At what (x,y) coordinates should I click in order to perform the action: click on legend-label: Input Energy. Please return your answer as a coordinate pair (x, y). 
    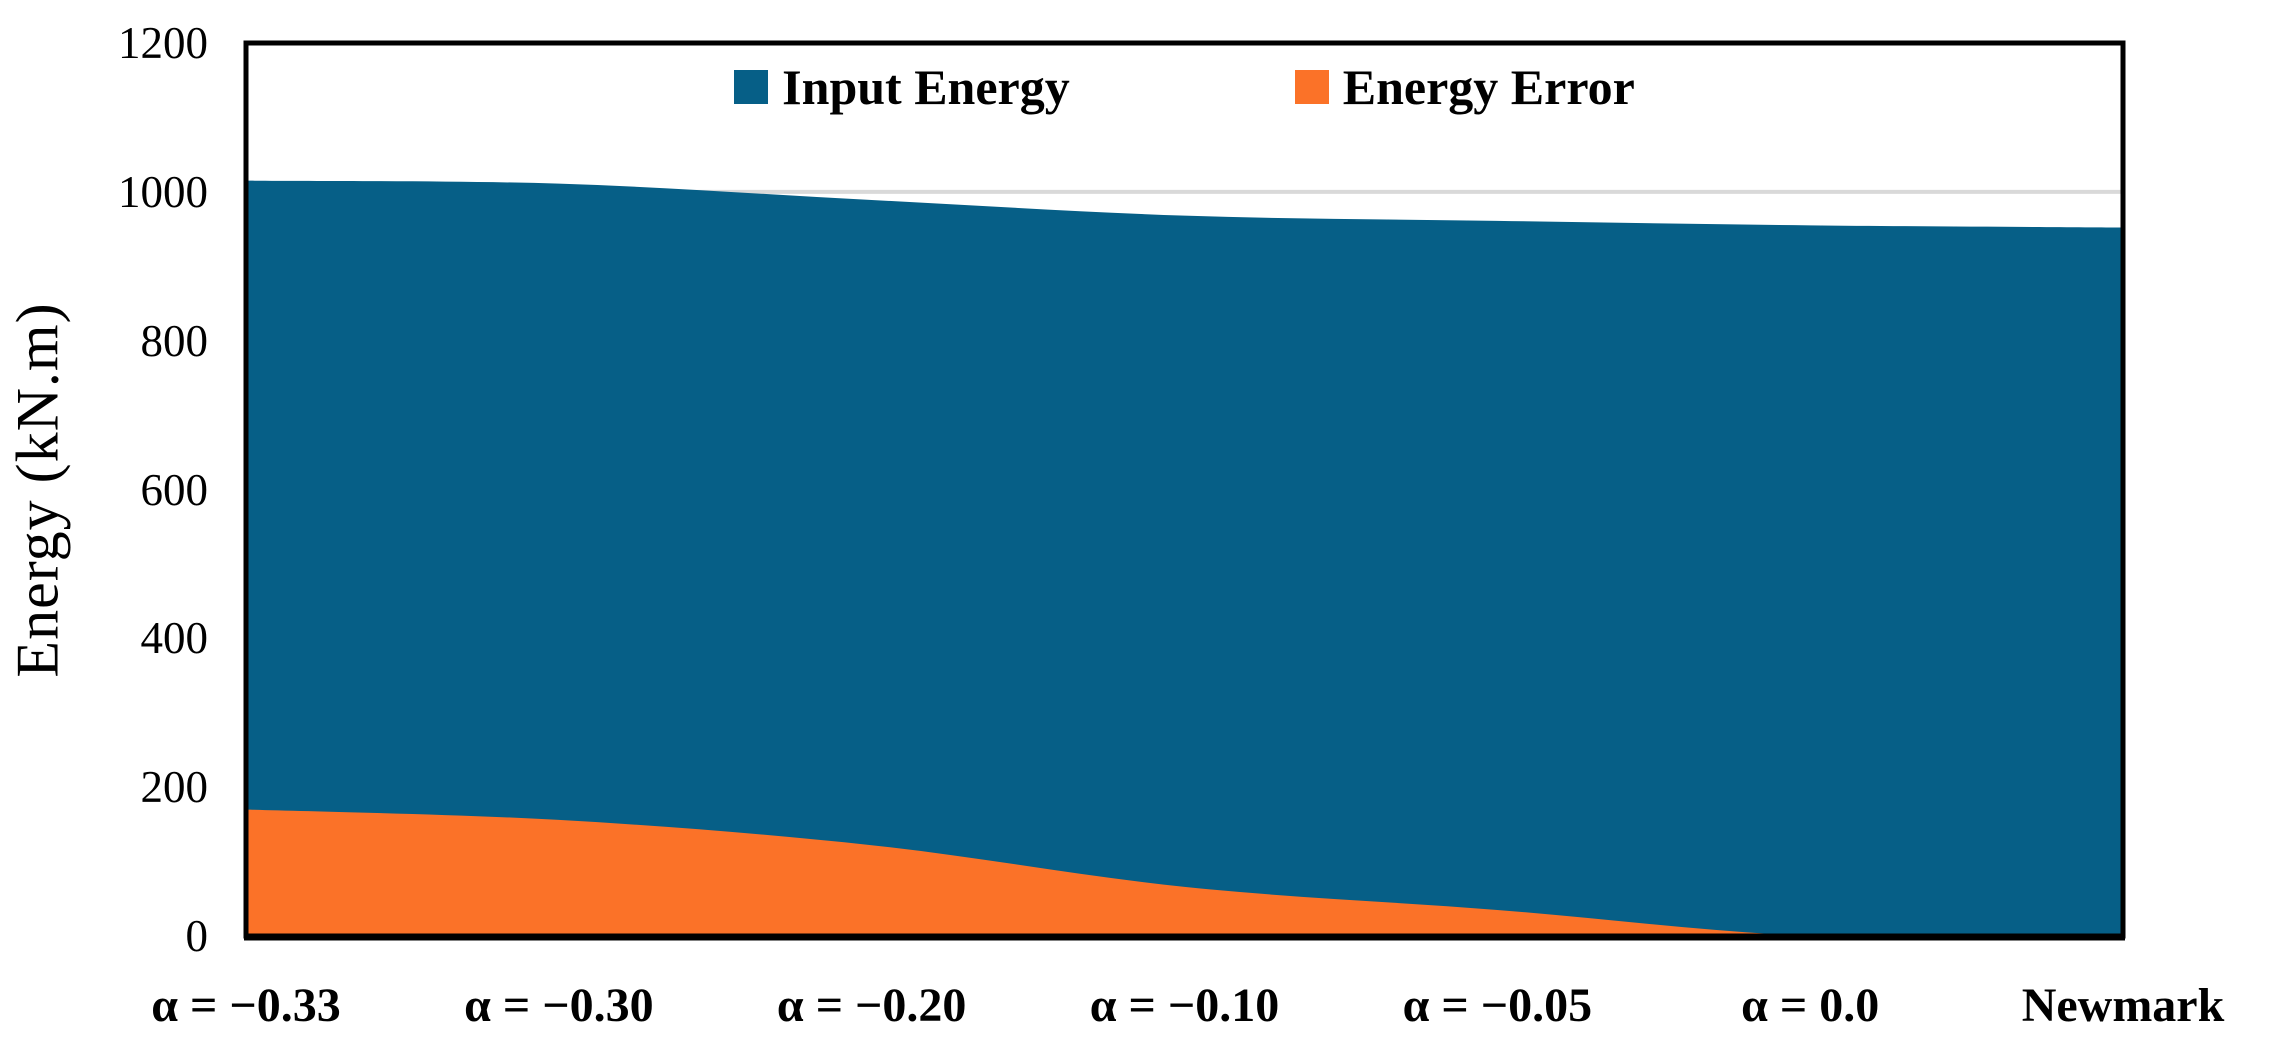
    Looking at the image, I should click on (926, 87).